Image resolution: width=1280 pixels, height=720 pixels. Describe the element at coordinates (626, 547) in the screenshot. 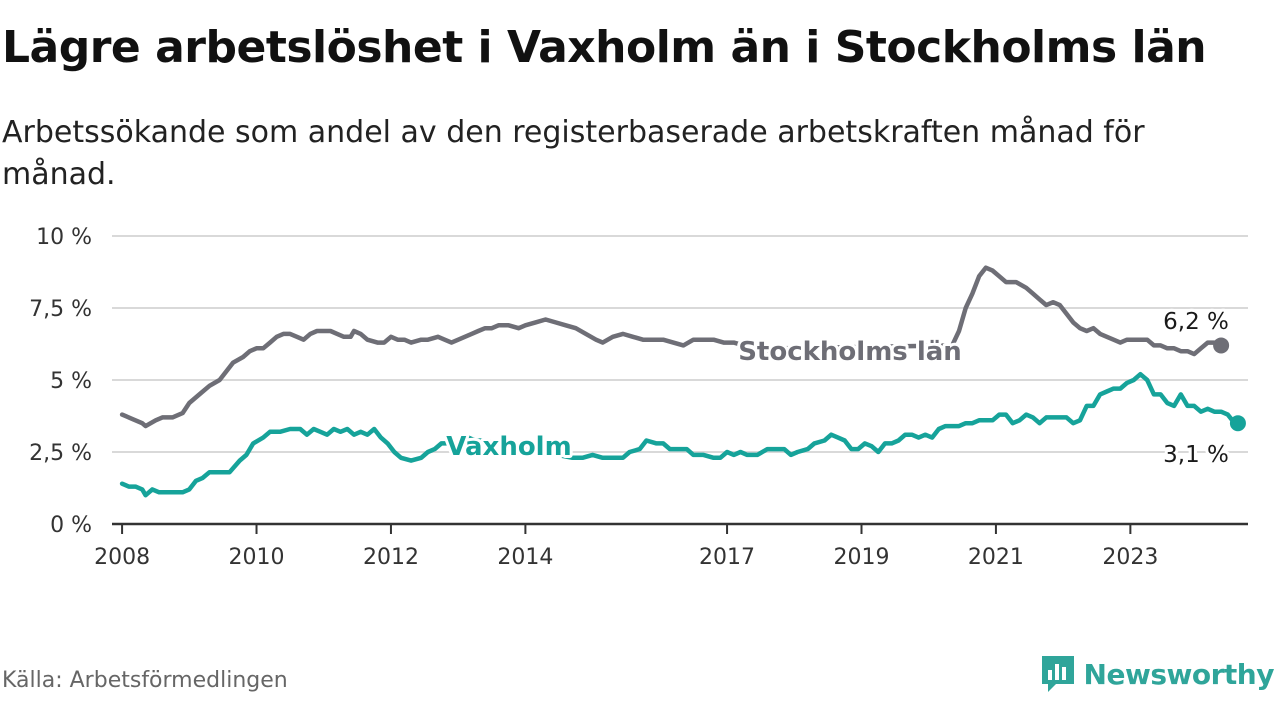

I see `x-axis-tick-labels: 2008 2010 2012 2014 2017 2019 2021 2023` at that location.